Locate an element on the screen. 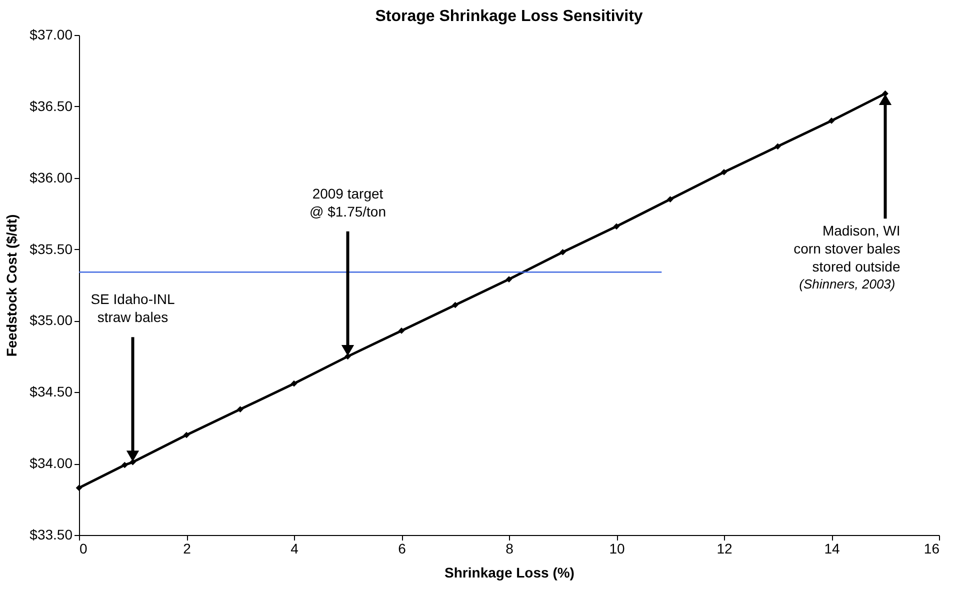 The width and height of the screenshot is (968, 593). x-tick-label: 16 is located at coordinates (932, 548).